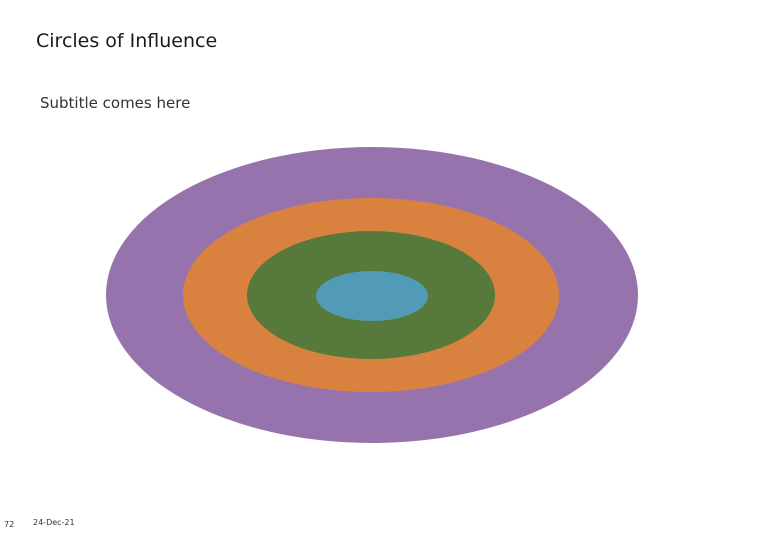 This screenshot has width=780, height=540. Describe the element at coordinates (54, 522) in the screenshot. I see `footer-date: 24-Dec-21` at that location.